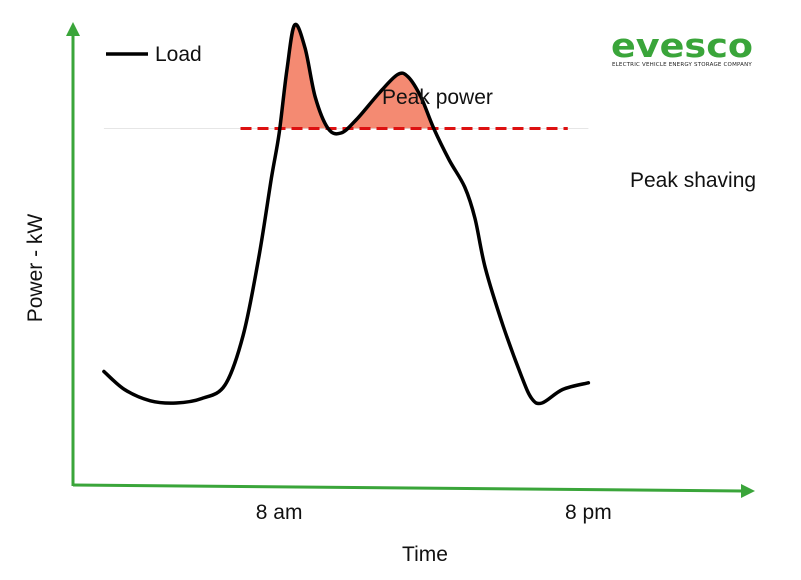 The width and height of the screenshot is (801, 580). What do you see at coordinates (693, 180) in the screenshot?
I see `peak-shaving-annotation: Peak shaving` at bounding box center [693, 180].